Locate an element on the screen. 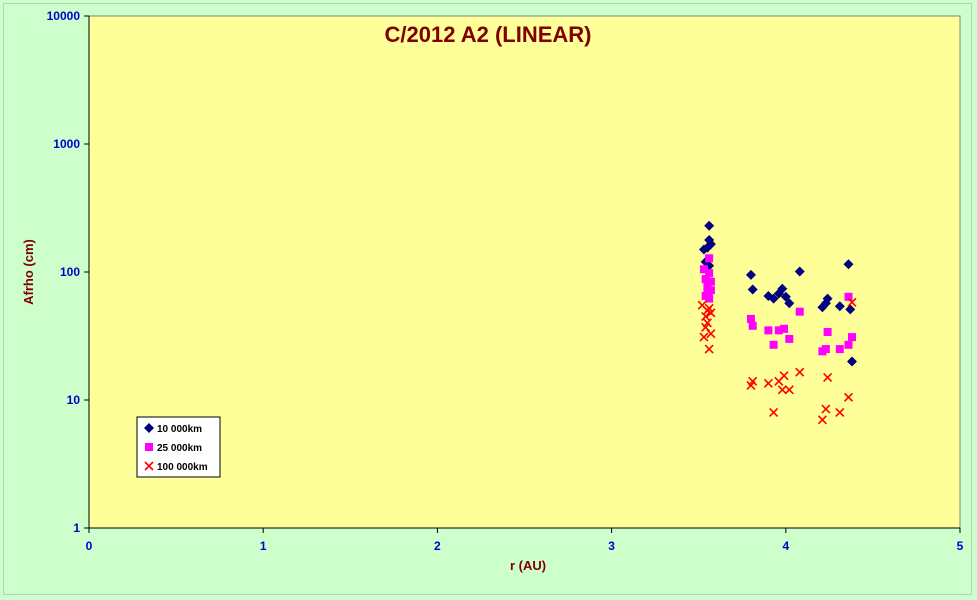  legend: 10 000km 25 000km 100 000km is located at coordinates (178, 447).